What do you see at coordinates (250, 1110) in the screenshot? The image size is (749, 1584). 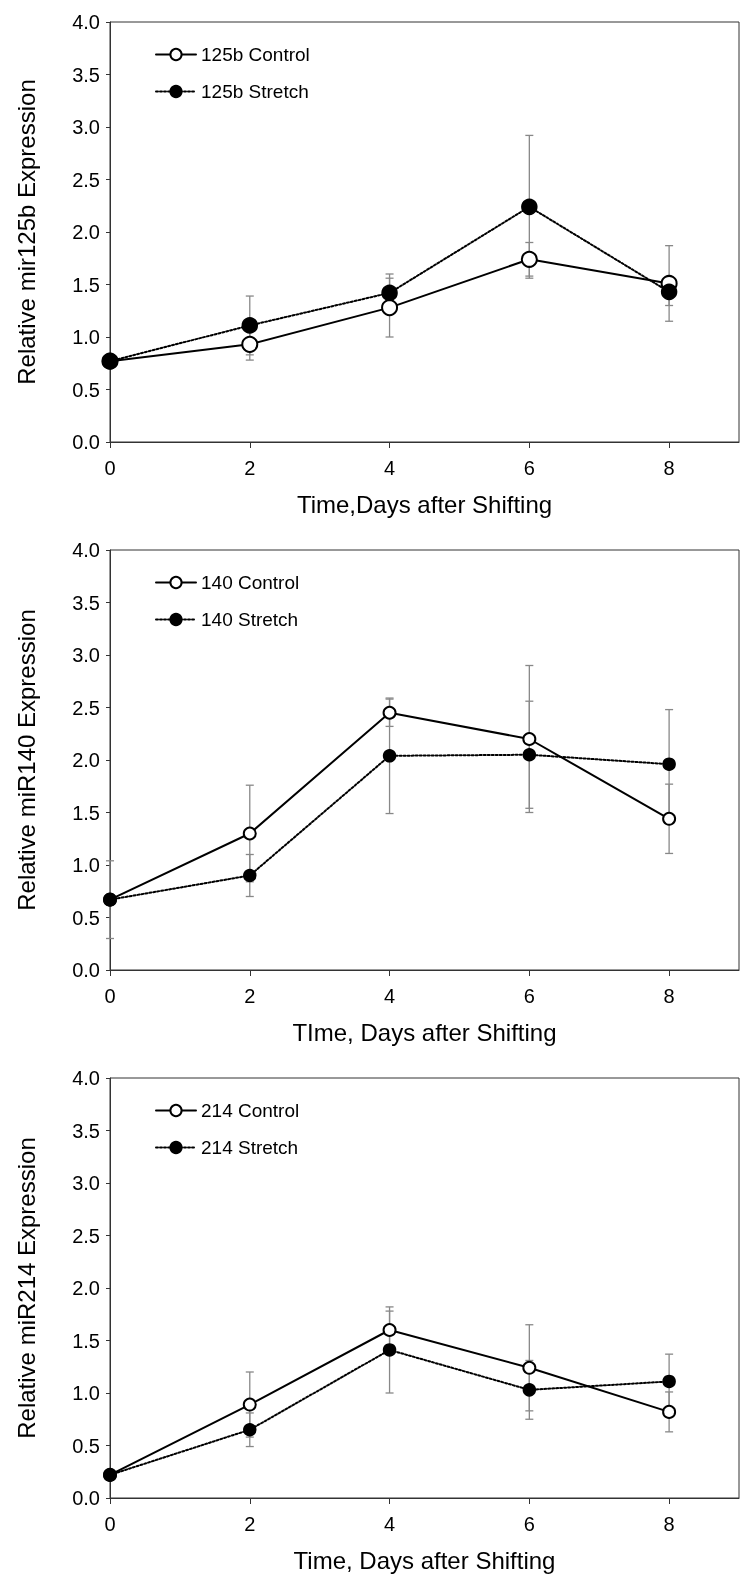 I see `legend-label: 214 Control` at bounding box center [250, 1110].